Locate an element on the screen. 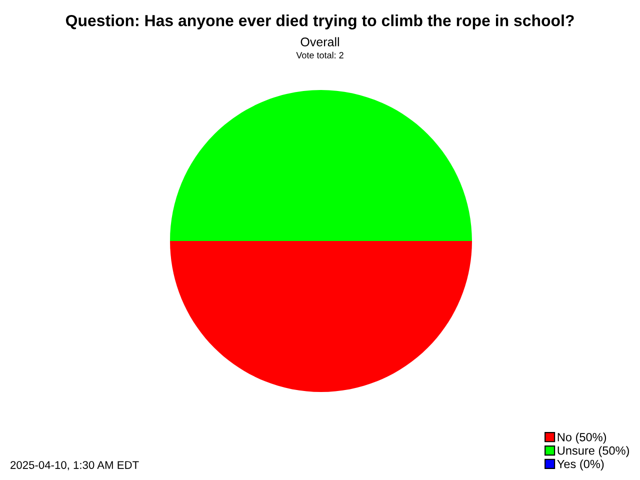 Image resolution: width=640 pixels, height=480 pixels. chart-title: Question: Has anyone ever died trying to climb the rope in school? is located at coordinates (320, 22).